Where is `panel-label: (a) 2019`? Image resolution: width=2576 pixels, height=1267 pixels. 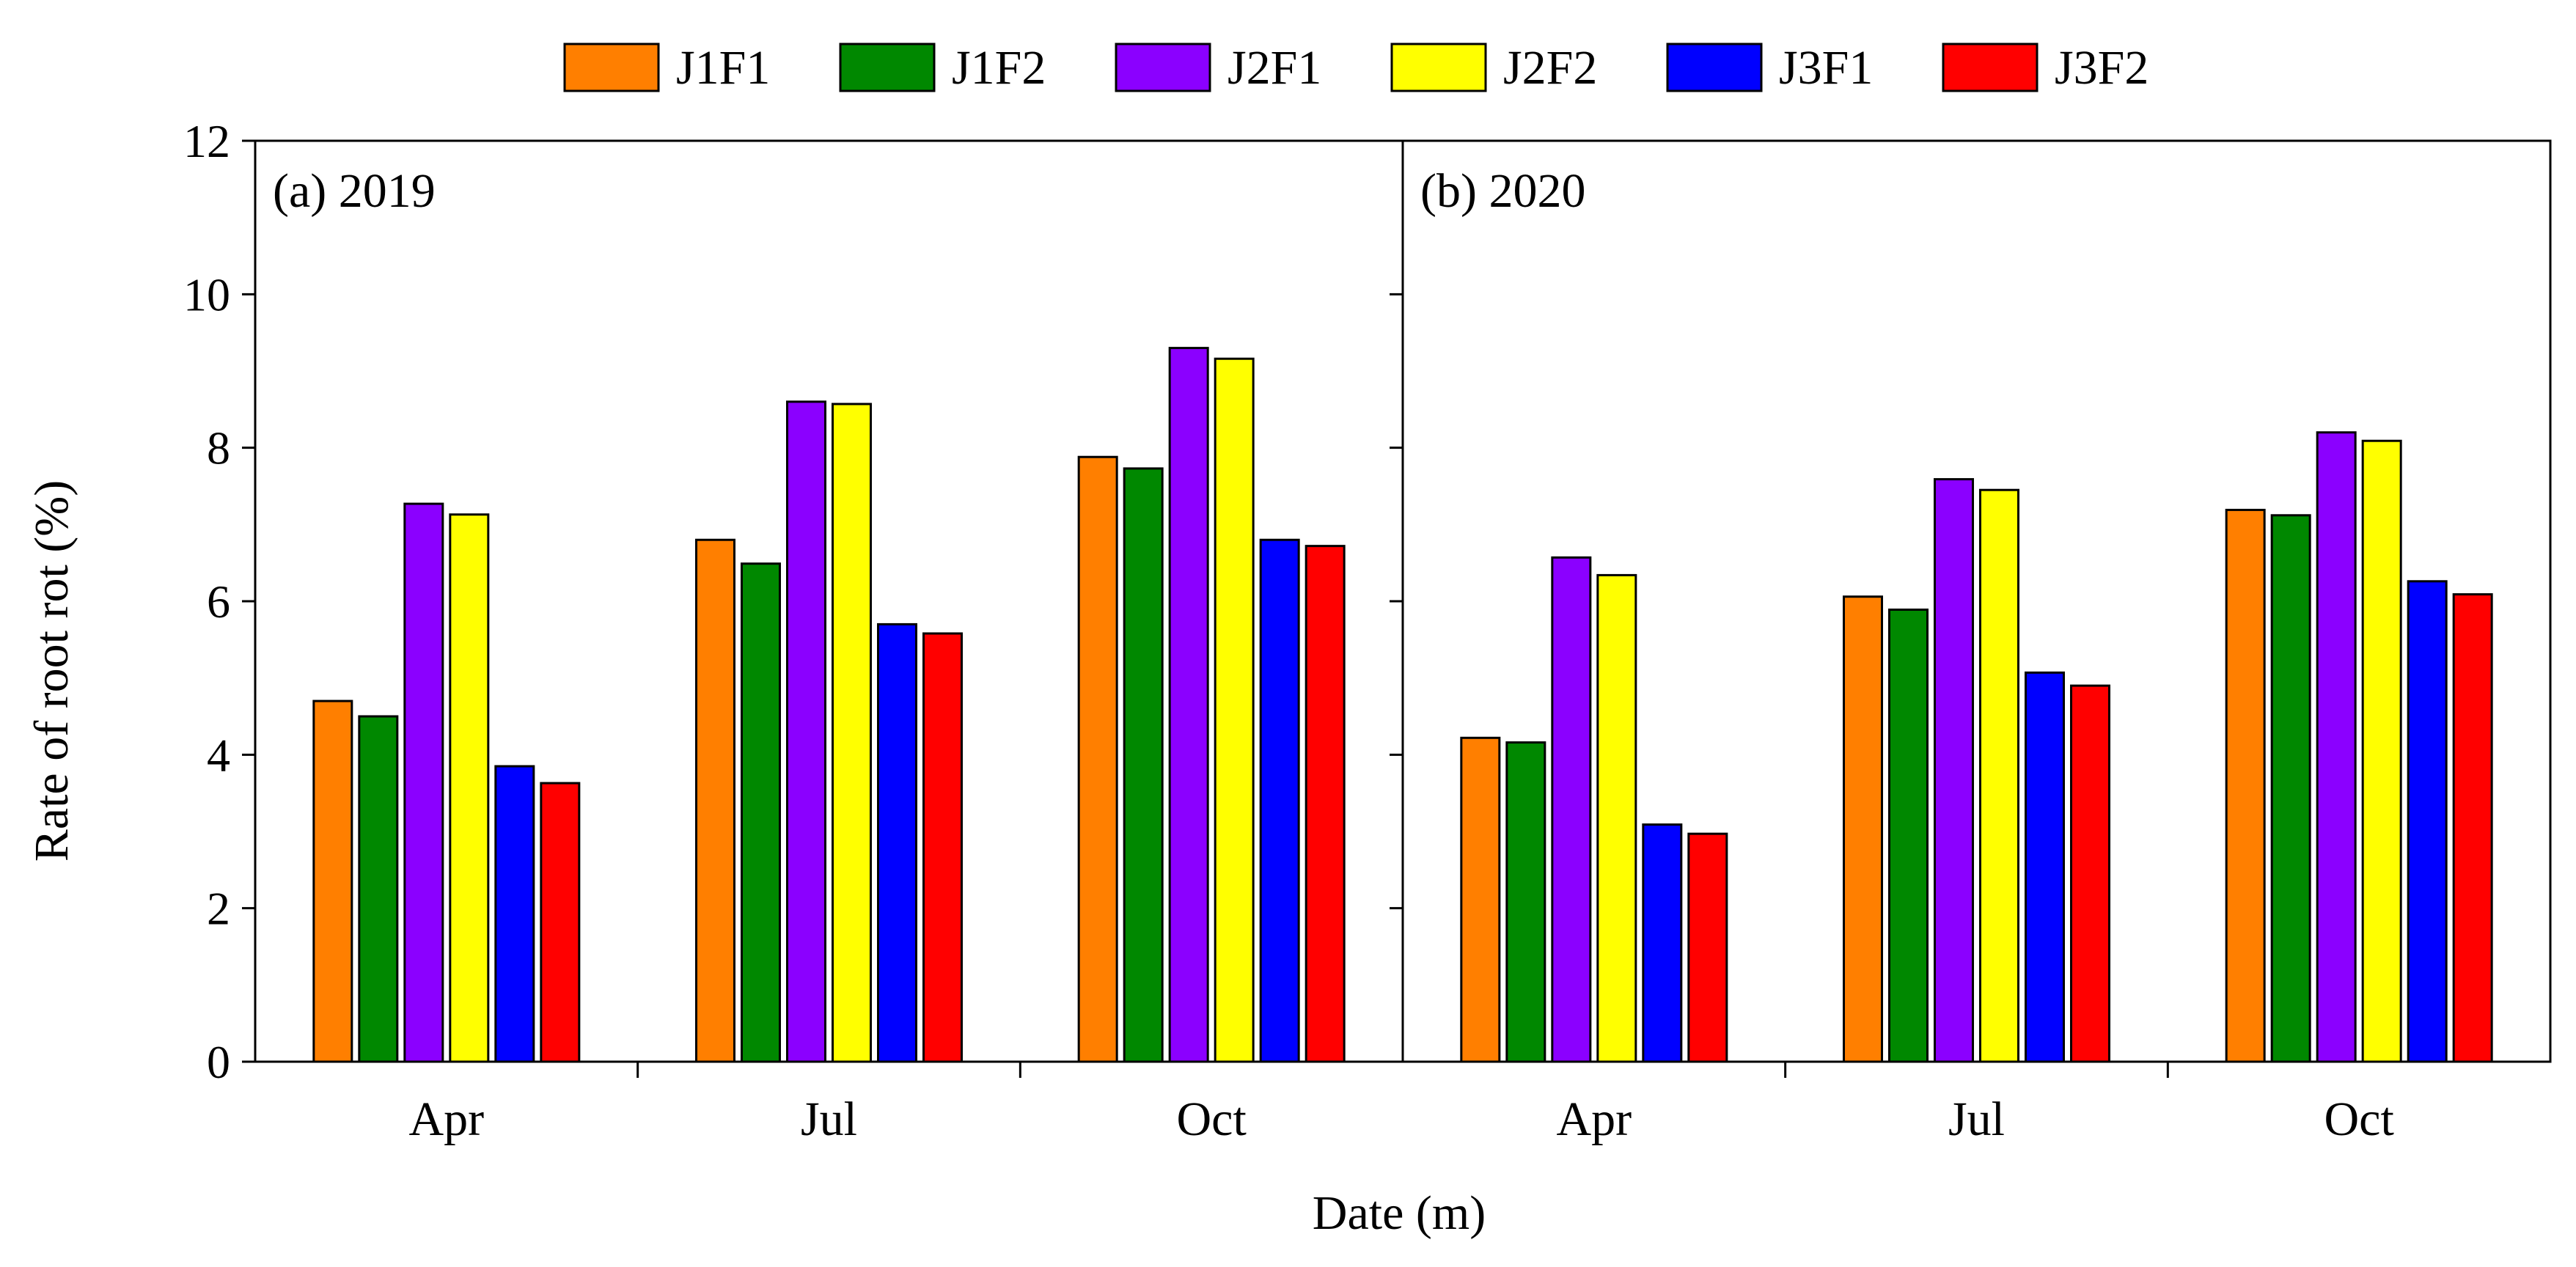
panel-label: (a) 2019 is located at coordinates (355, 191).